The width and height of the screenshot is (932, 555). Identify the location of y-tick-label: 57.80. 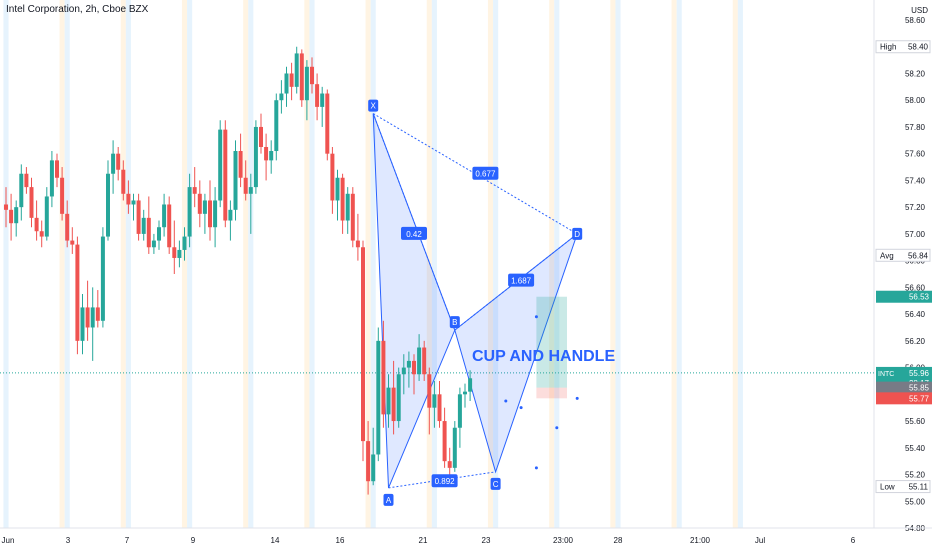
(915, 127).